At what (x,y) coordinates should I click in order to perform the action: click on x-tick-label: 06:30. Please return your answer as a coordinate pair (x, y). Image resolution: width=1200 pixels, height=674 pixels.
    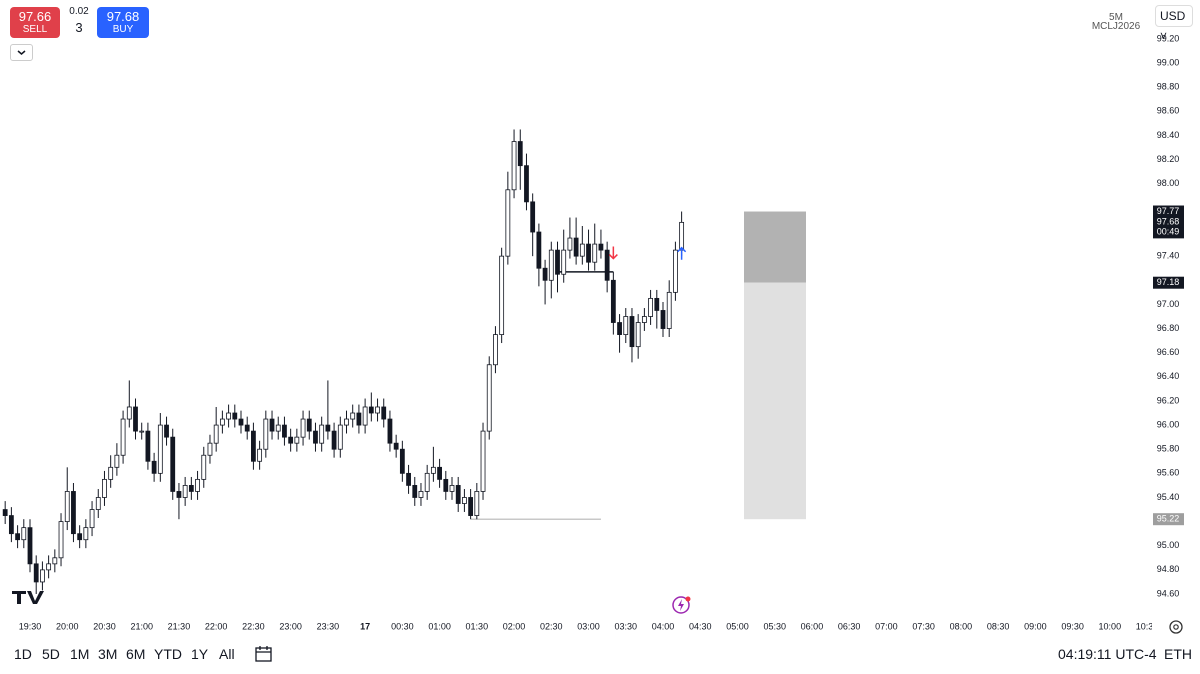
    Looking at the image, I should click on (849, 626).